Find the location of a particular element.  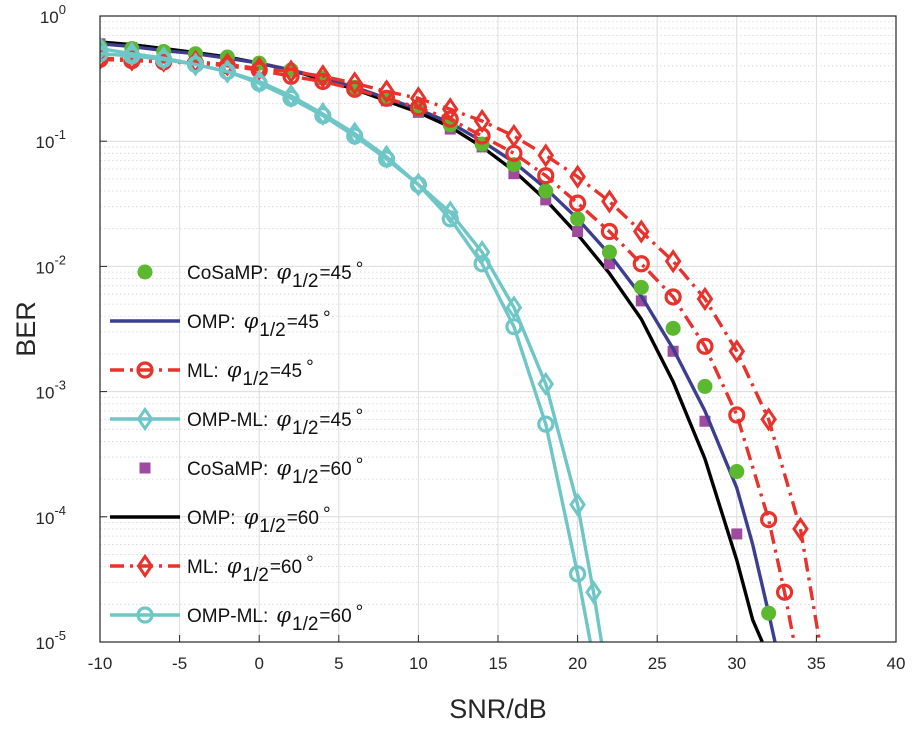

legend-label: CoSaMP: is located at coordinates (227, 469).